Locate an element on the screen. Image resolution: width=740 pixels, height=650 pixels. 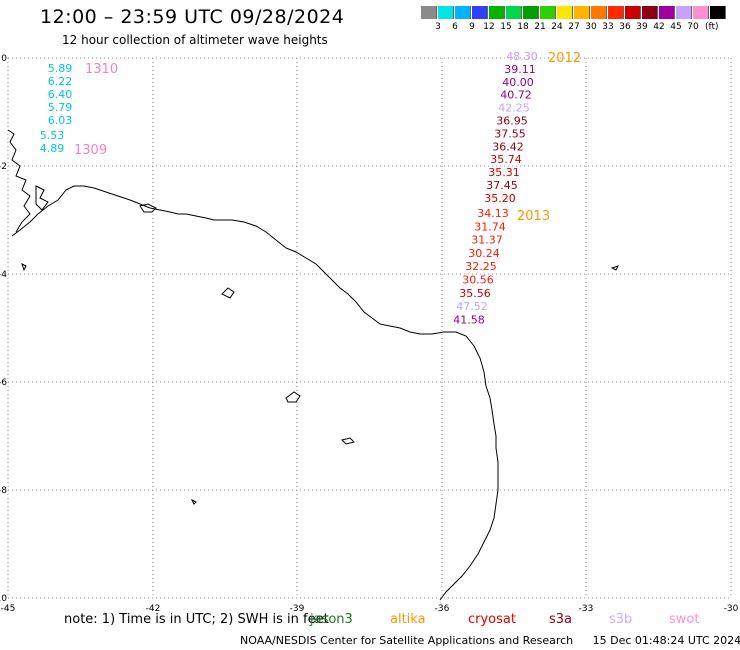
wave-height-value: 4.89 is located at coordinates (52, 148).